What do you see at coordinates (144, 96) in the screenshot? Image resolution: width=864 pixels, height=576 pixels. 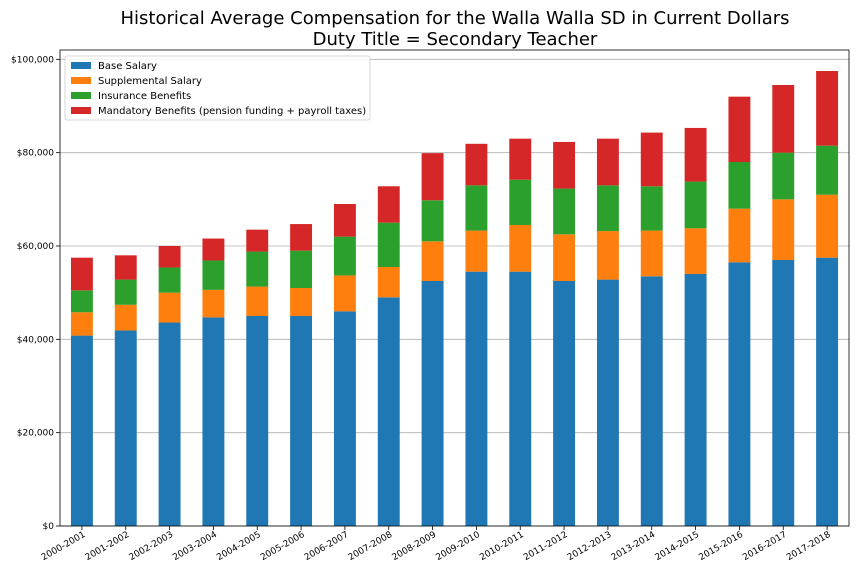 I see `legend-label-2: Insurance Benefits` at bounding box center [144, 96].